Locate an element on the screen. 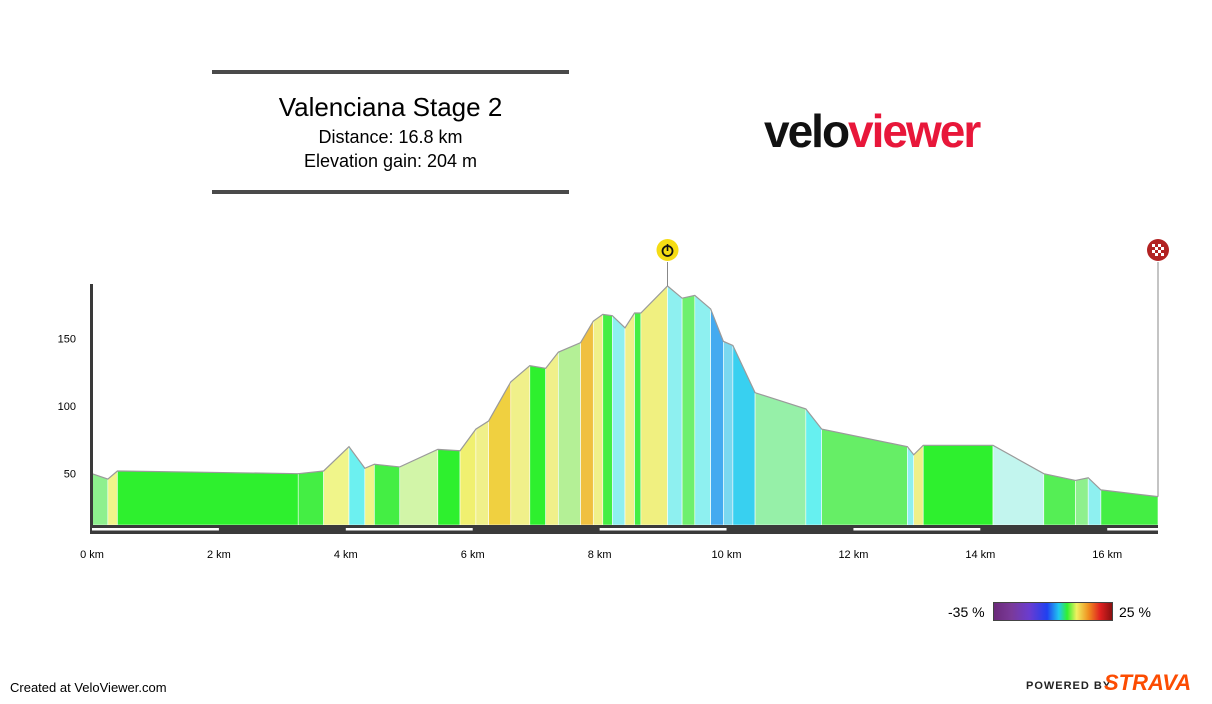  y-axis-line is located at coordinates (91, 408).